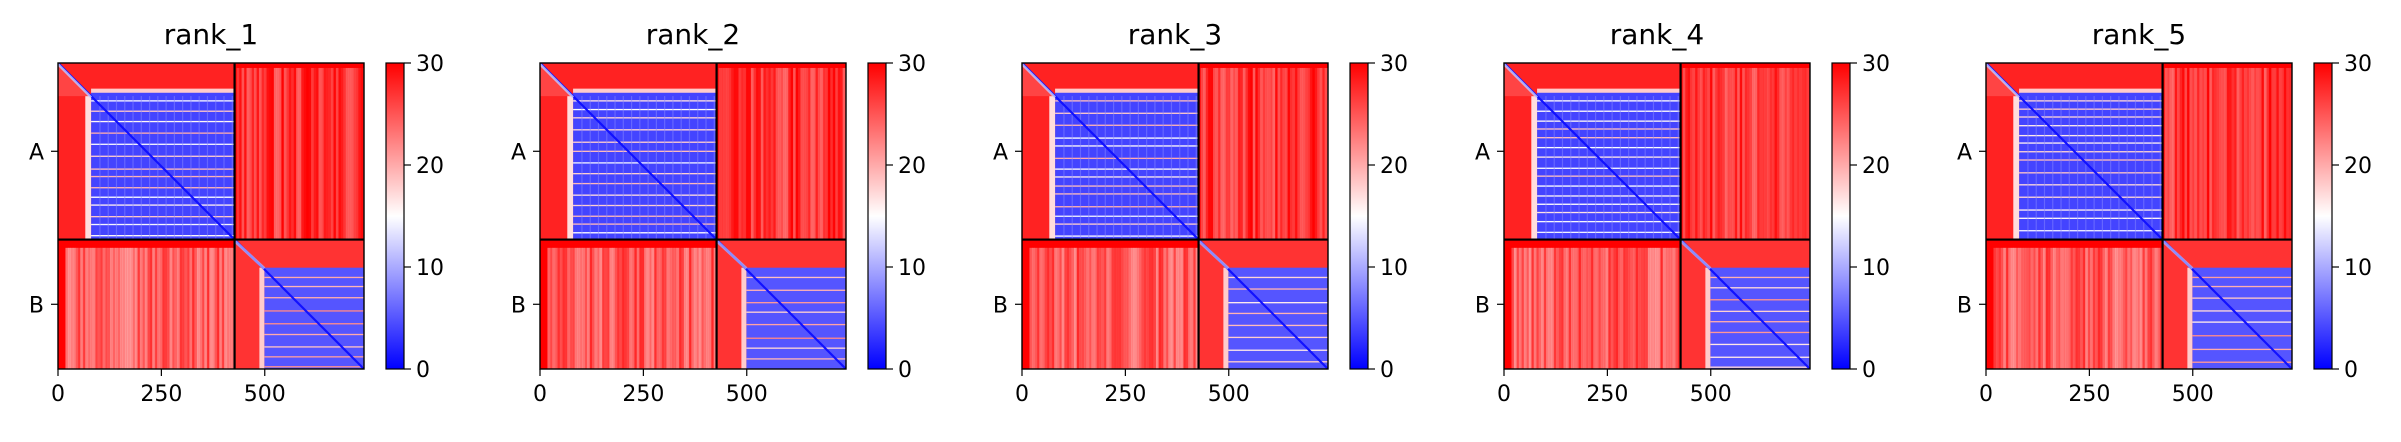 The width and height of the screenshot is (2401, 442). I want to click on diagonal-halo, so click(2003, 81).